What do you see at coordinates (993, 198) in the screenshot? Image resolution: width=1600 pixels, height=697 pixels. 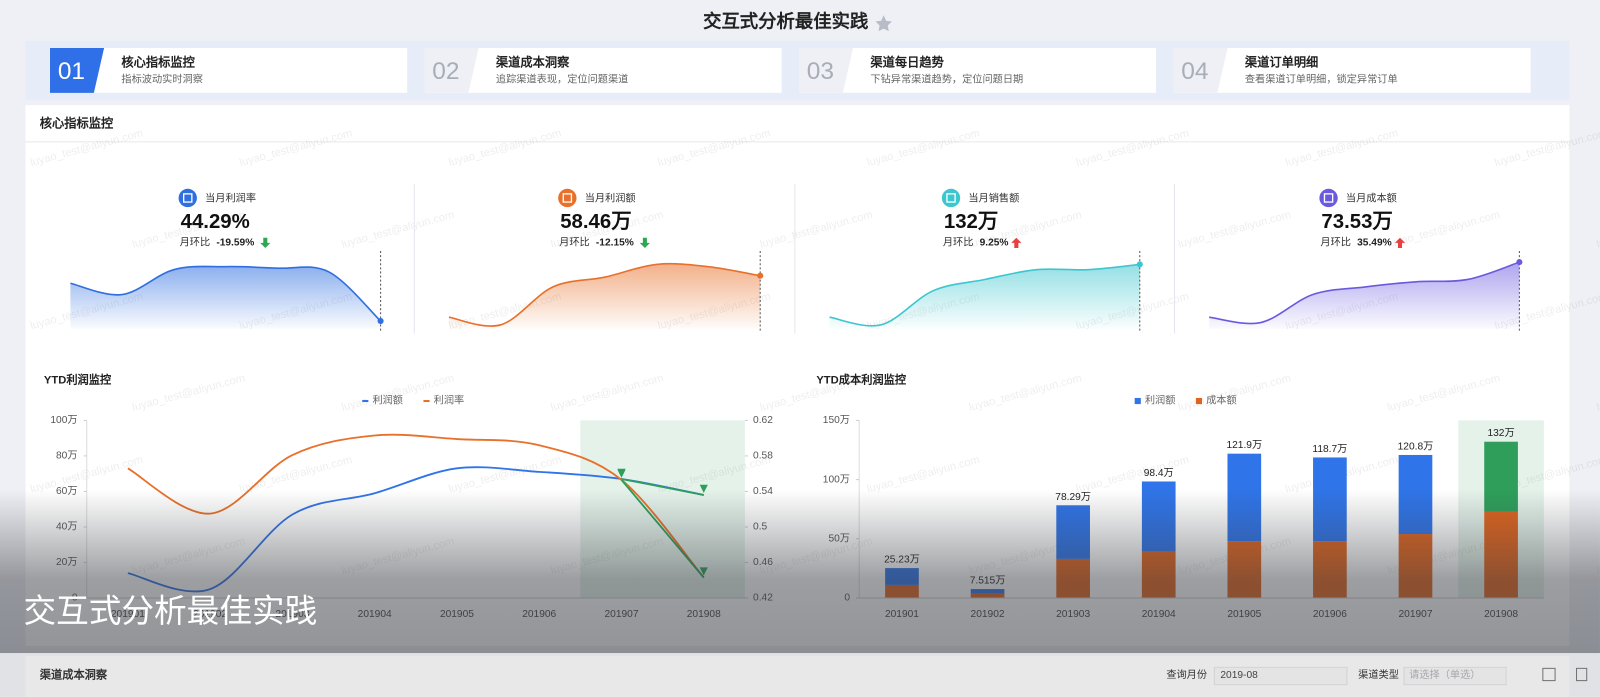 I see `kpi-label: 当月销售额` at bounding box center [993, 198].